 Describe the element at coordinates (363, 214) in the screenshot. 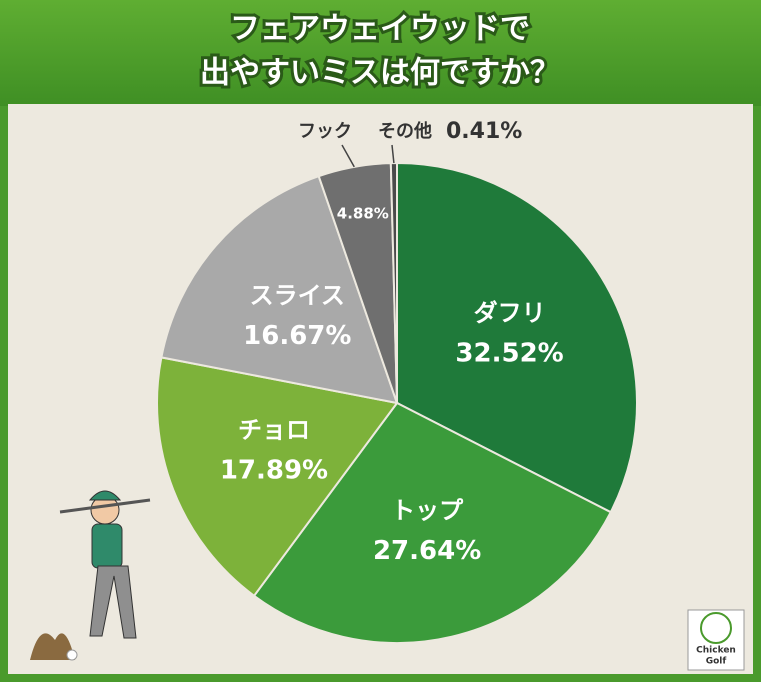

I see `value-label: 4.88%` at that location.